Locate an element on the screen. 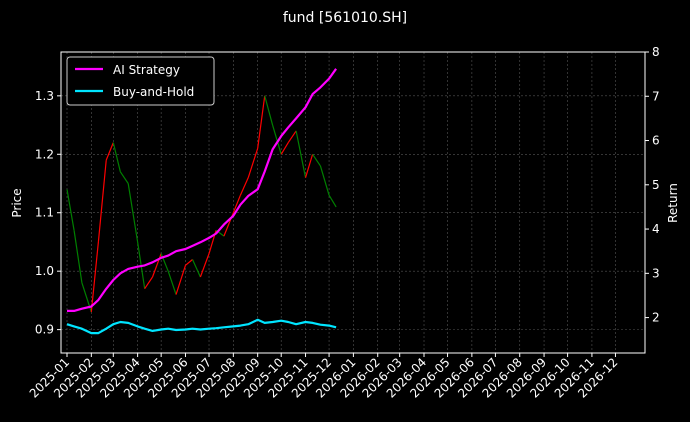 This screenshot has height=422, width=690. legend-box is located at coordinates (140, 81).